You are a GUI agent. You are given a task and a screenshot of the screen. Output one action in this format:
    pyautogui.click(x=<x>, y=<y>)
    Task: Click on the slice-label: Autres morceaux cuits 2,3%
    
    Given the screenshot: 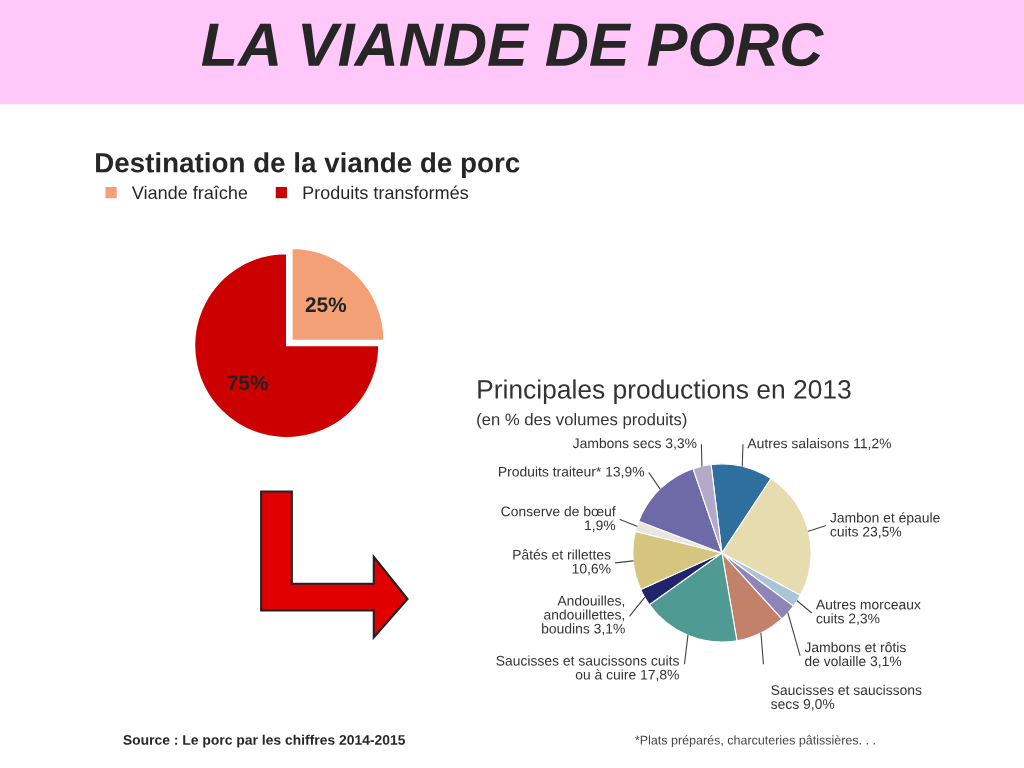 What is the action you would take?
    pyautogui.click(x=868, y=612)
    